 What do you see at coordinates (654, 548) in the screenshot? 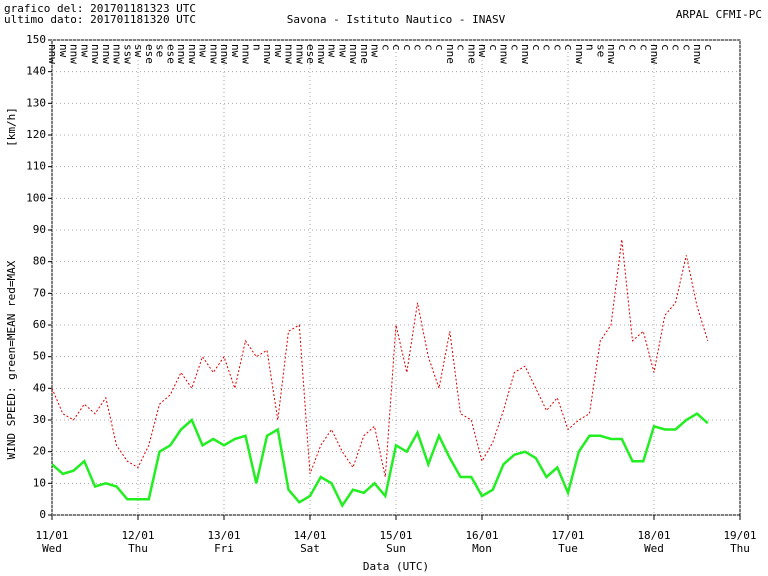
I see `x-tick-day: Wed` at bounding box center [654, 548].